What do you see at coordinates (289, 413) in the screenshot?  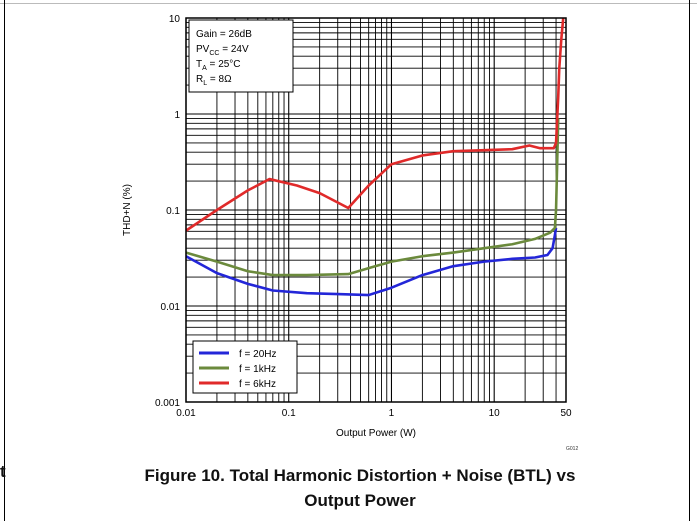 I see `x-tick-label: 0.1` at bounding box center [289, 413].